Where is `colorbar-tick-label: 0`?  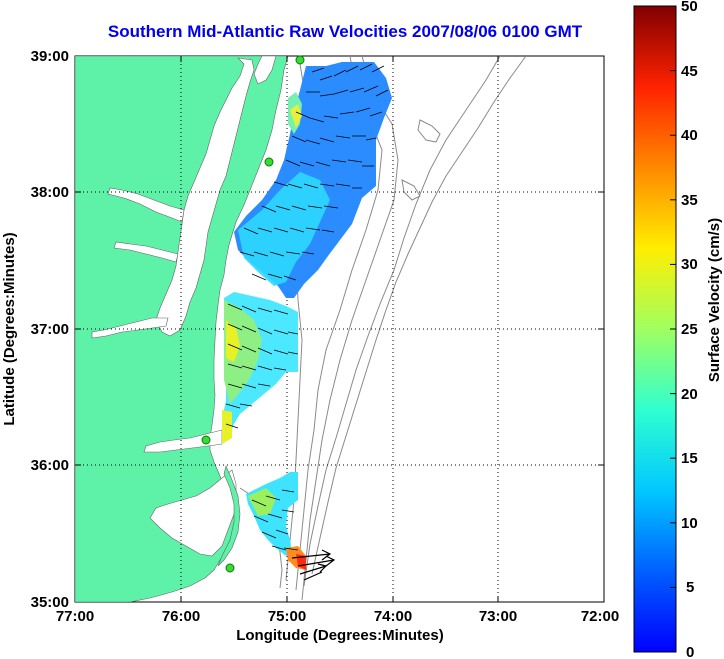 colorbar-tick-label: 0 is located at coordinates (690, 651).